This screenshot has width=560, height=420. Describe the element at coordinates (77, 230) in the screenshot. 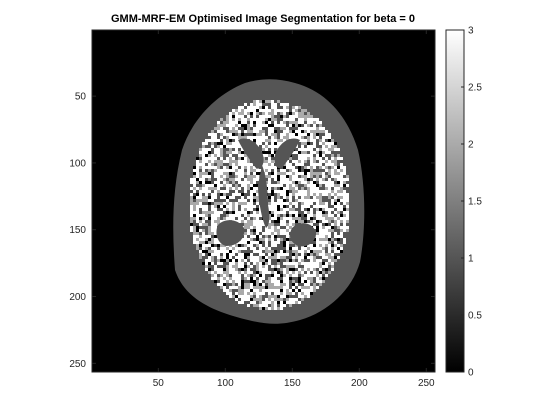

I see `y-tick-label: 150` at that location.